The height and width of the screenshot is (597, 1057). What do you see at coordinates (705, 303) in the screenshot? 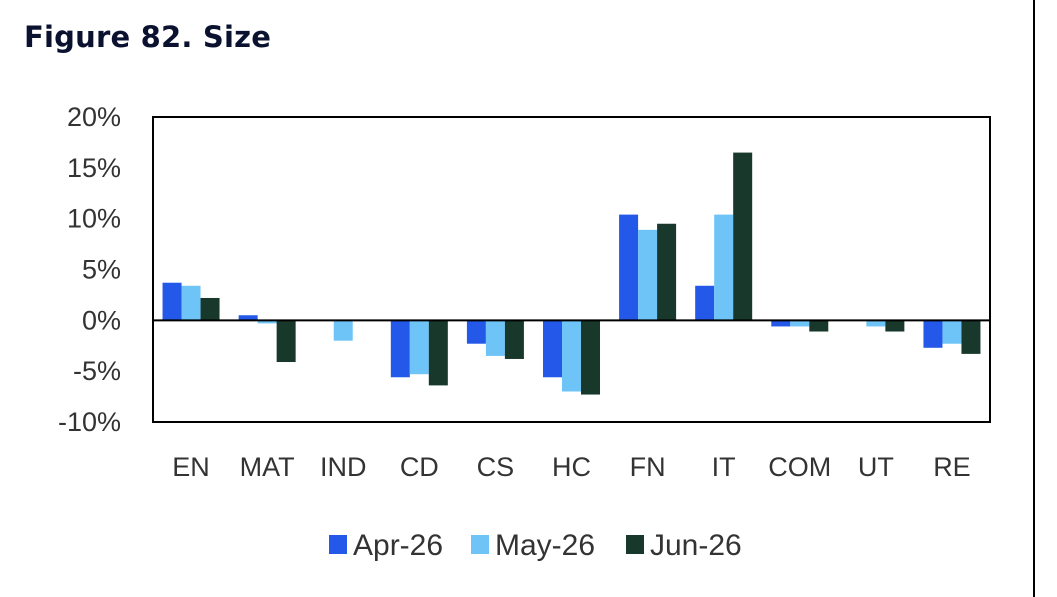
I see `bar-apr-26-it` at bounding box center [705, 303].